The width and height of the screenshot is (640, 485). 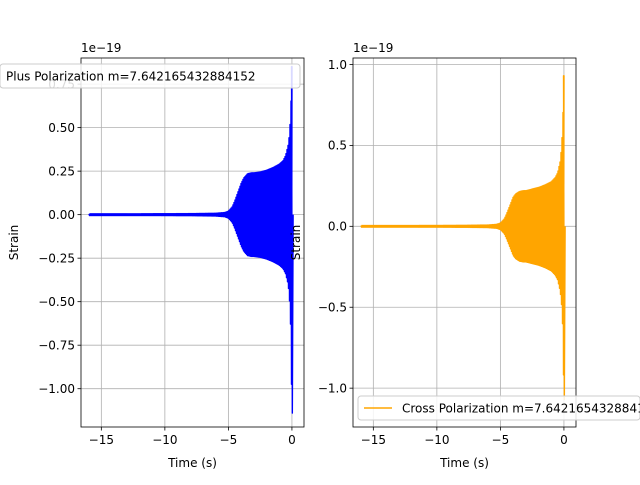 I want to click on y-tick-label: −1.0, so click(x=332, y=388).